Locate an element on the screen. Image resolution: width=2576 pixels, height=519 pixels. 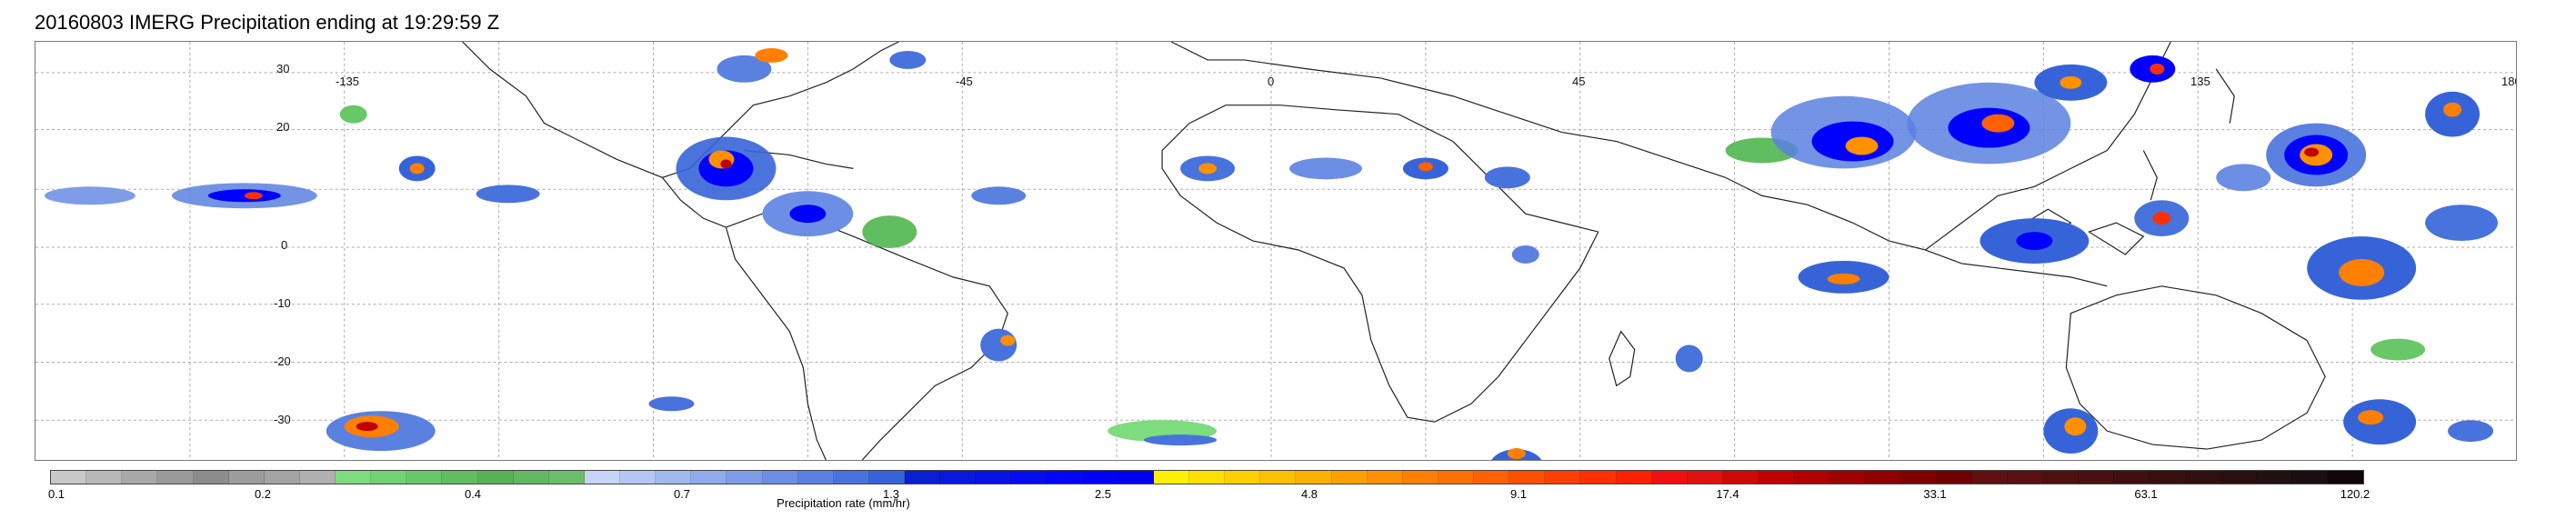
colorbar-tick: 4.8 is located at coordinates (1309, 494).